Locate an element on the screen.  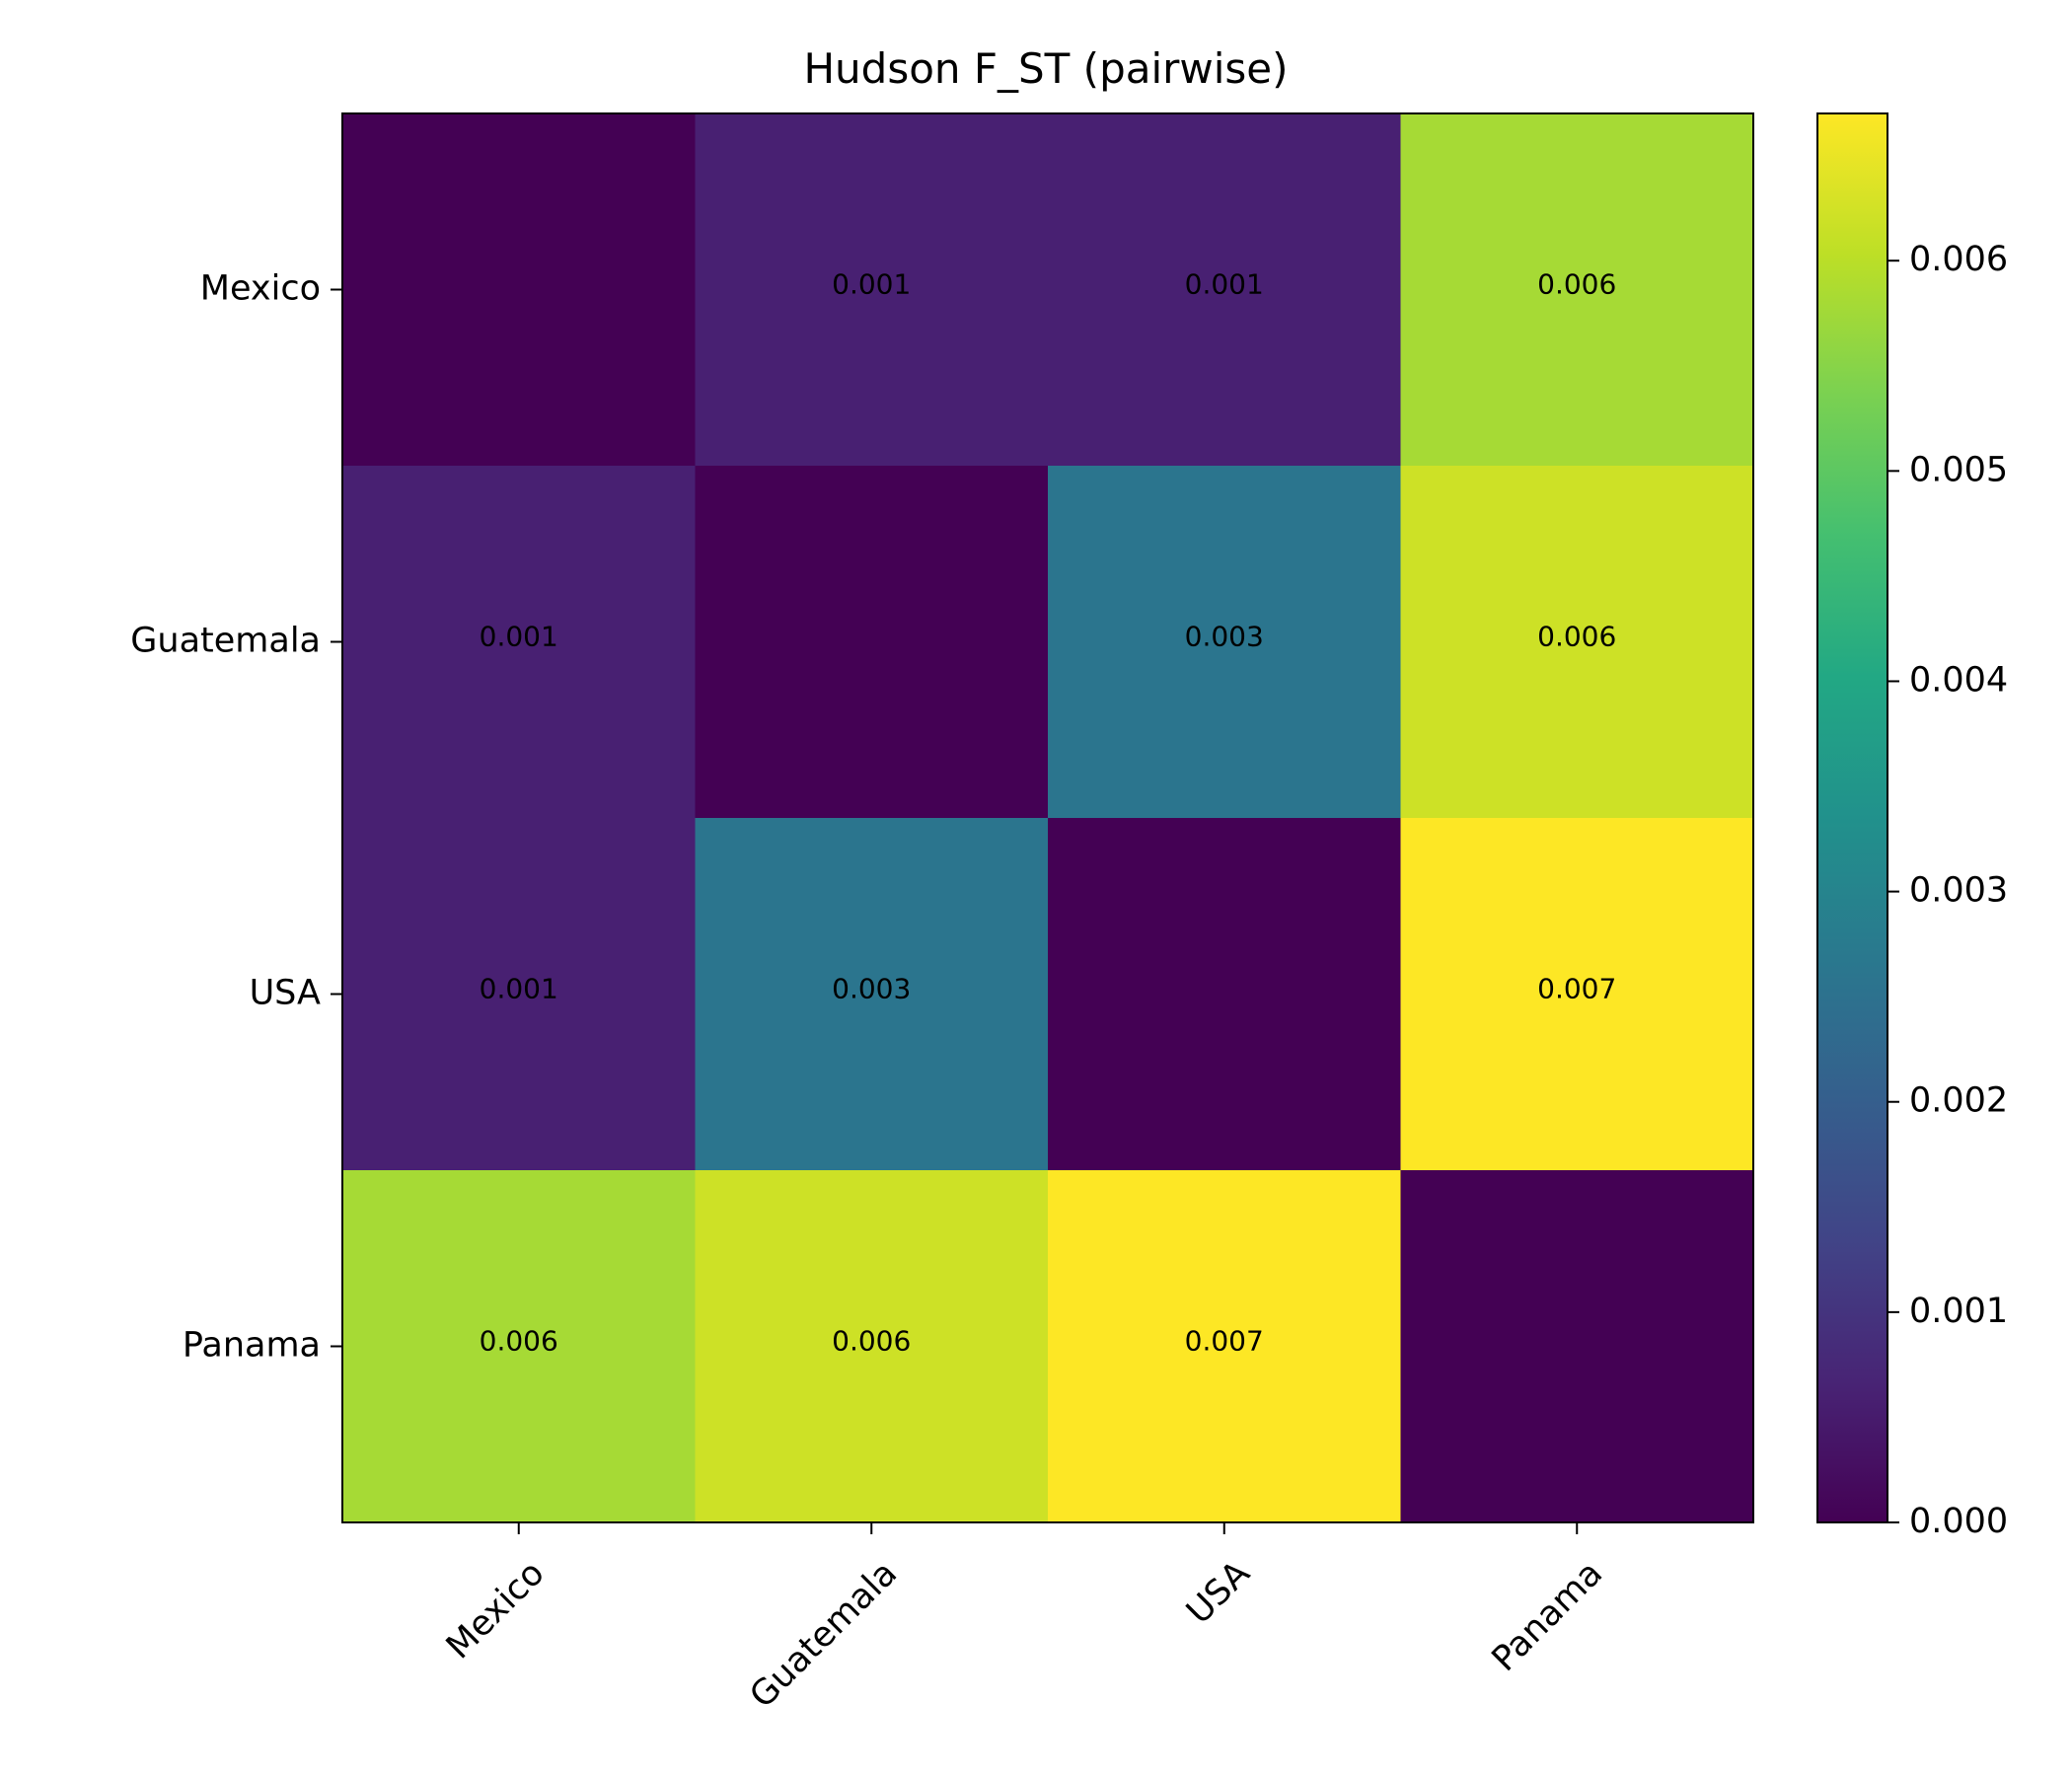
y-tick-label: USA is located at coordinates (285, 994).